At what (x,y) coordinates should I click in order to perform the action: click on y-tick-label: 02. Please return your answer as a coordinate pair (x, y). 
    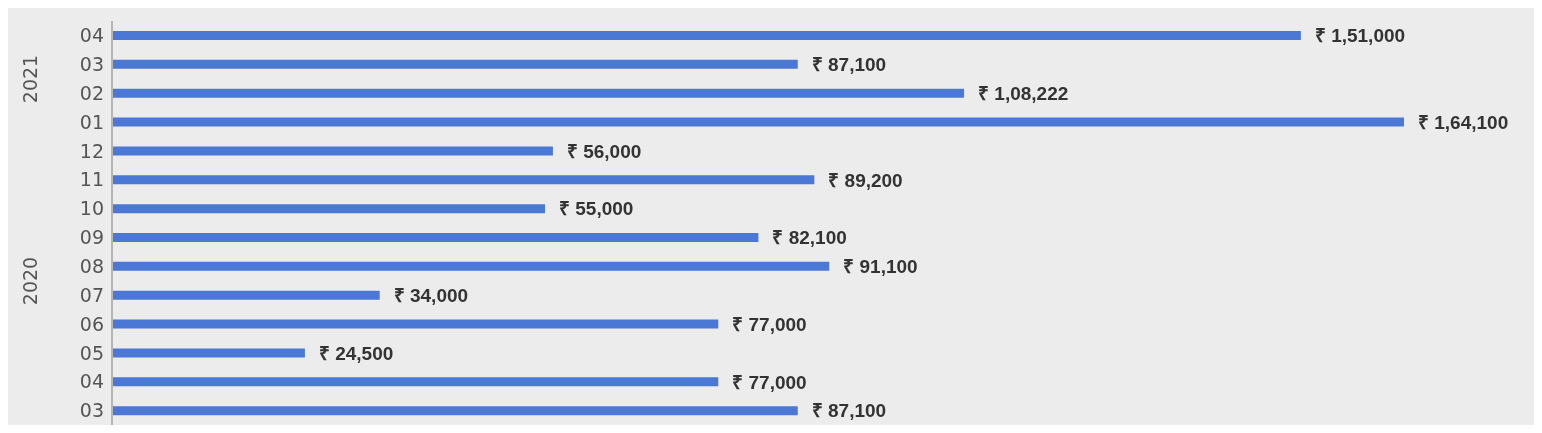
    Looking at the image, I should click on (91, 92).